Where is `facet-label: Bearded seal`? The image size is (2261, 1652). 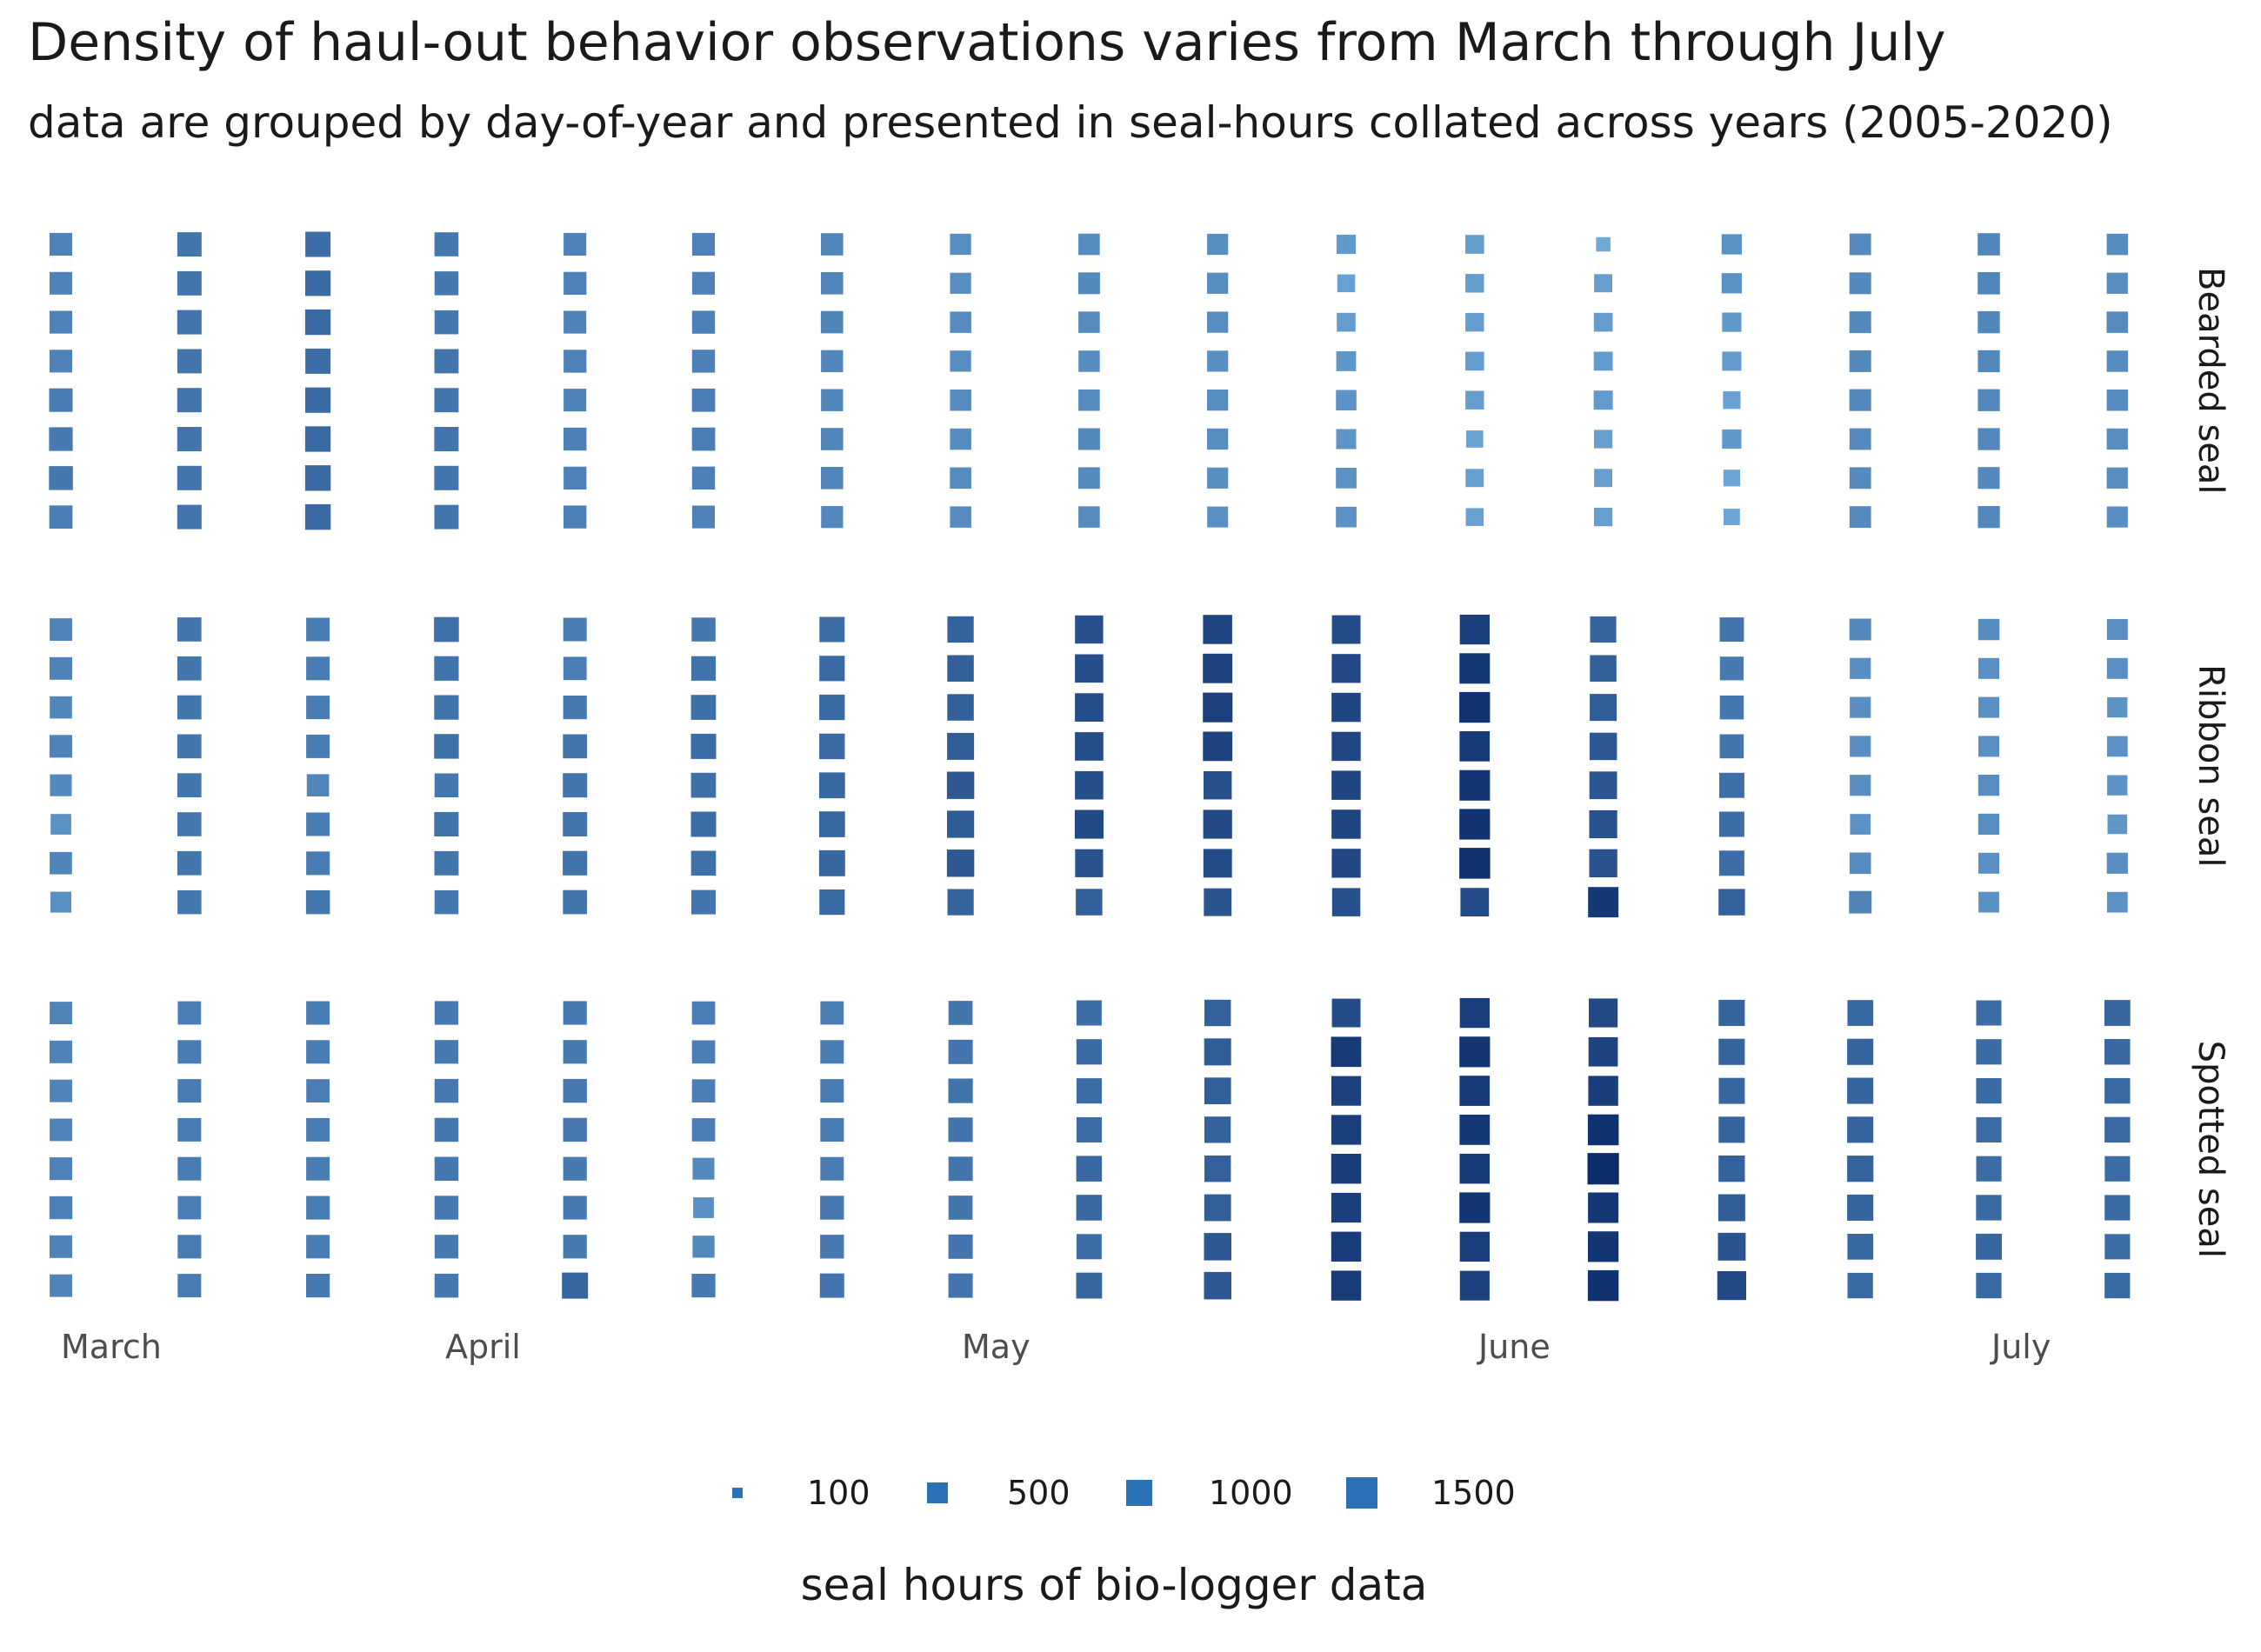 facet-label: Bearded seal is located at coordinates (2211, 380).